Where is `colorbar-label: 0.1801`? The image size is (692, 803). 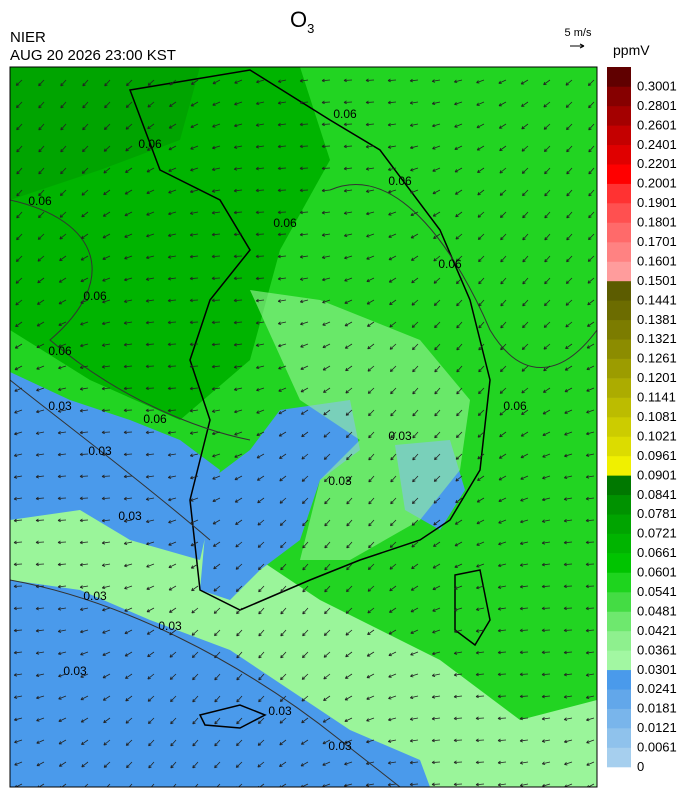
colorbar-label: 0.1801 is located at coordinates (657, 222).